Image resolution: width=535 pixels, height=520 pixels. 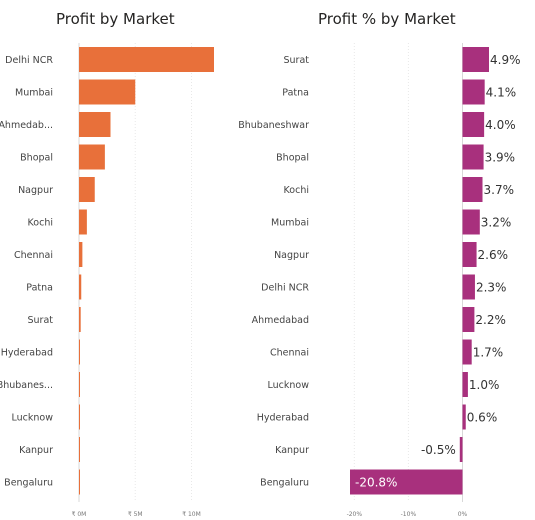 I want to click on data-label: 2.3%, so click(x=491, y=288).